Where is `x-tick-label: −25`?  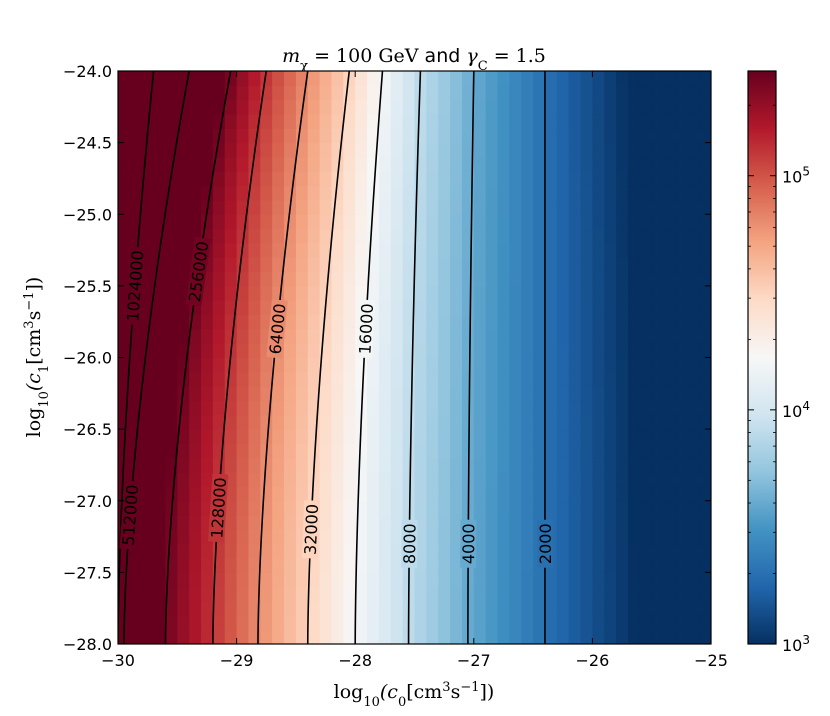 x-tick-label: −25 is located at coordinates (711, 660).